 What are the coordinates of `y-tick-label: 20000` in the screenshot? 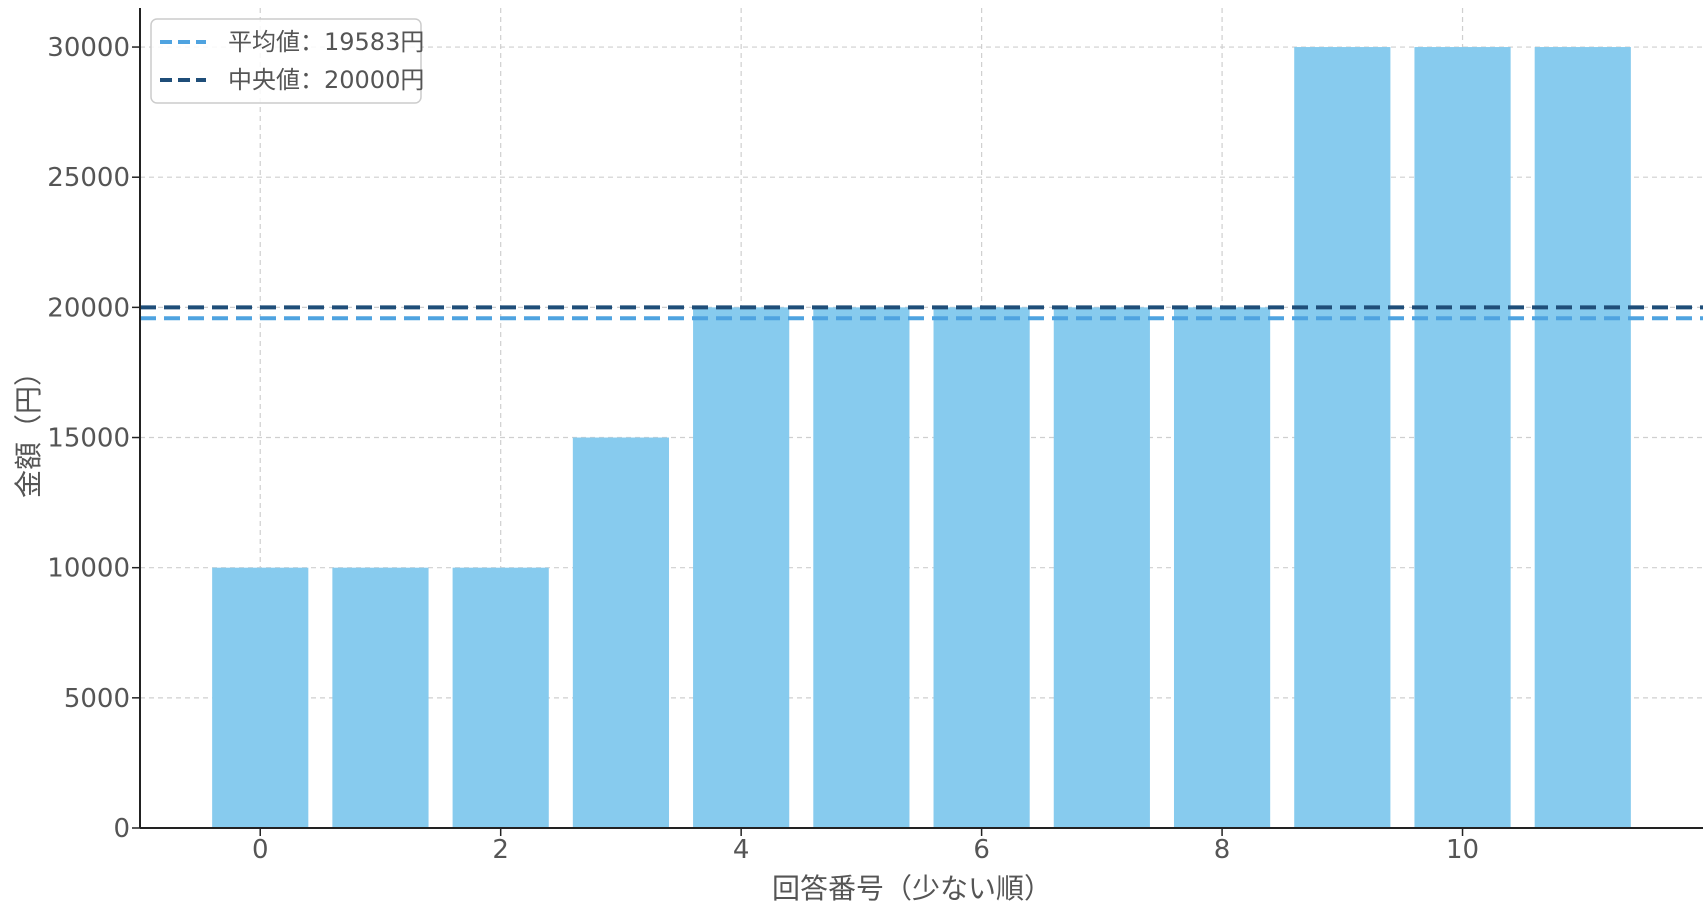 It's located at (88, 308).